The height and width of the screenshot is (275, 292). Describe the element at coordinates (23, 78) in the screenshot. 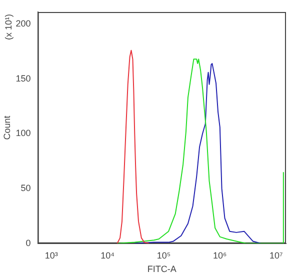

I see `y-tick-label: 150` at that location.